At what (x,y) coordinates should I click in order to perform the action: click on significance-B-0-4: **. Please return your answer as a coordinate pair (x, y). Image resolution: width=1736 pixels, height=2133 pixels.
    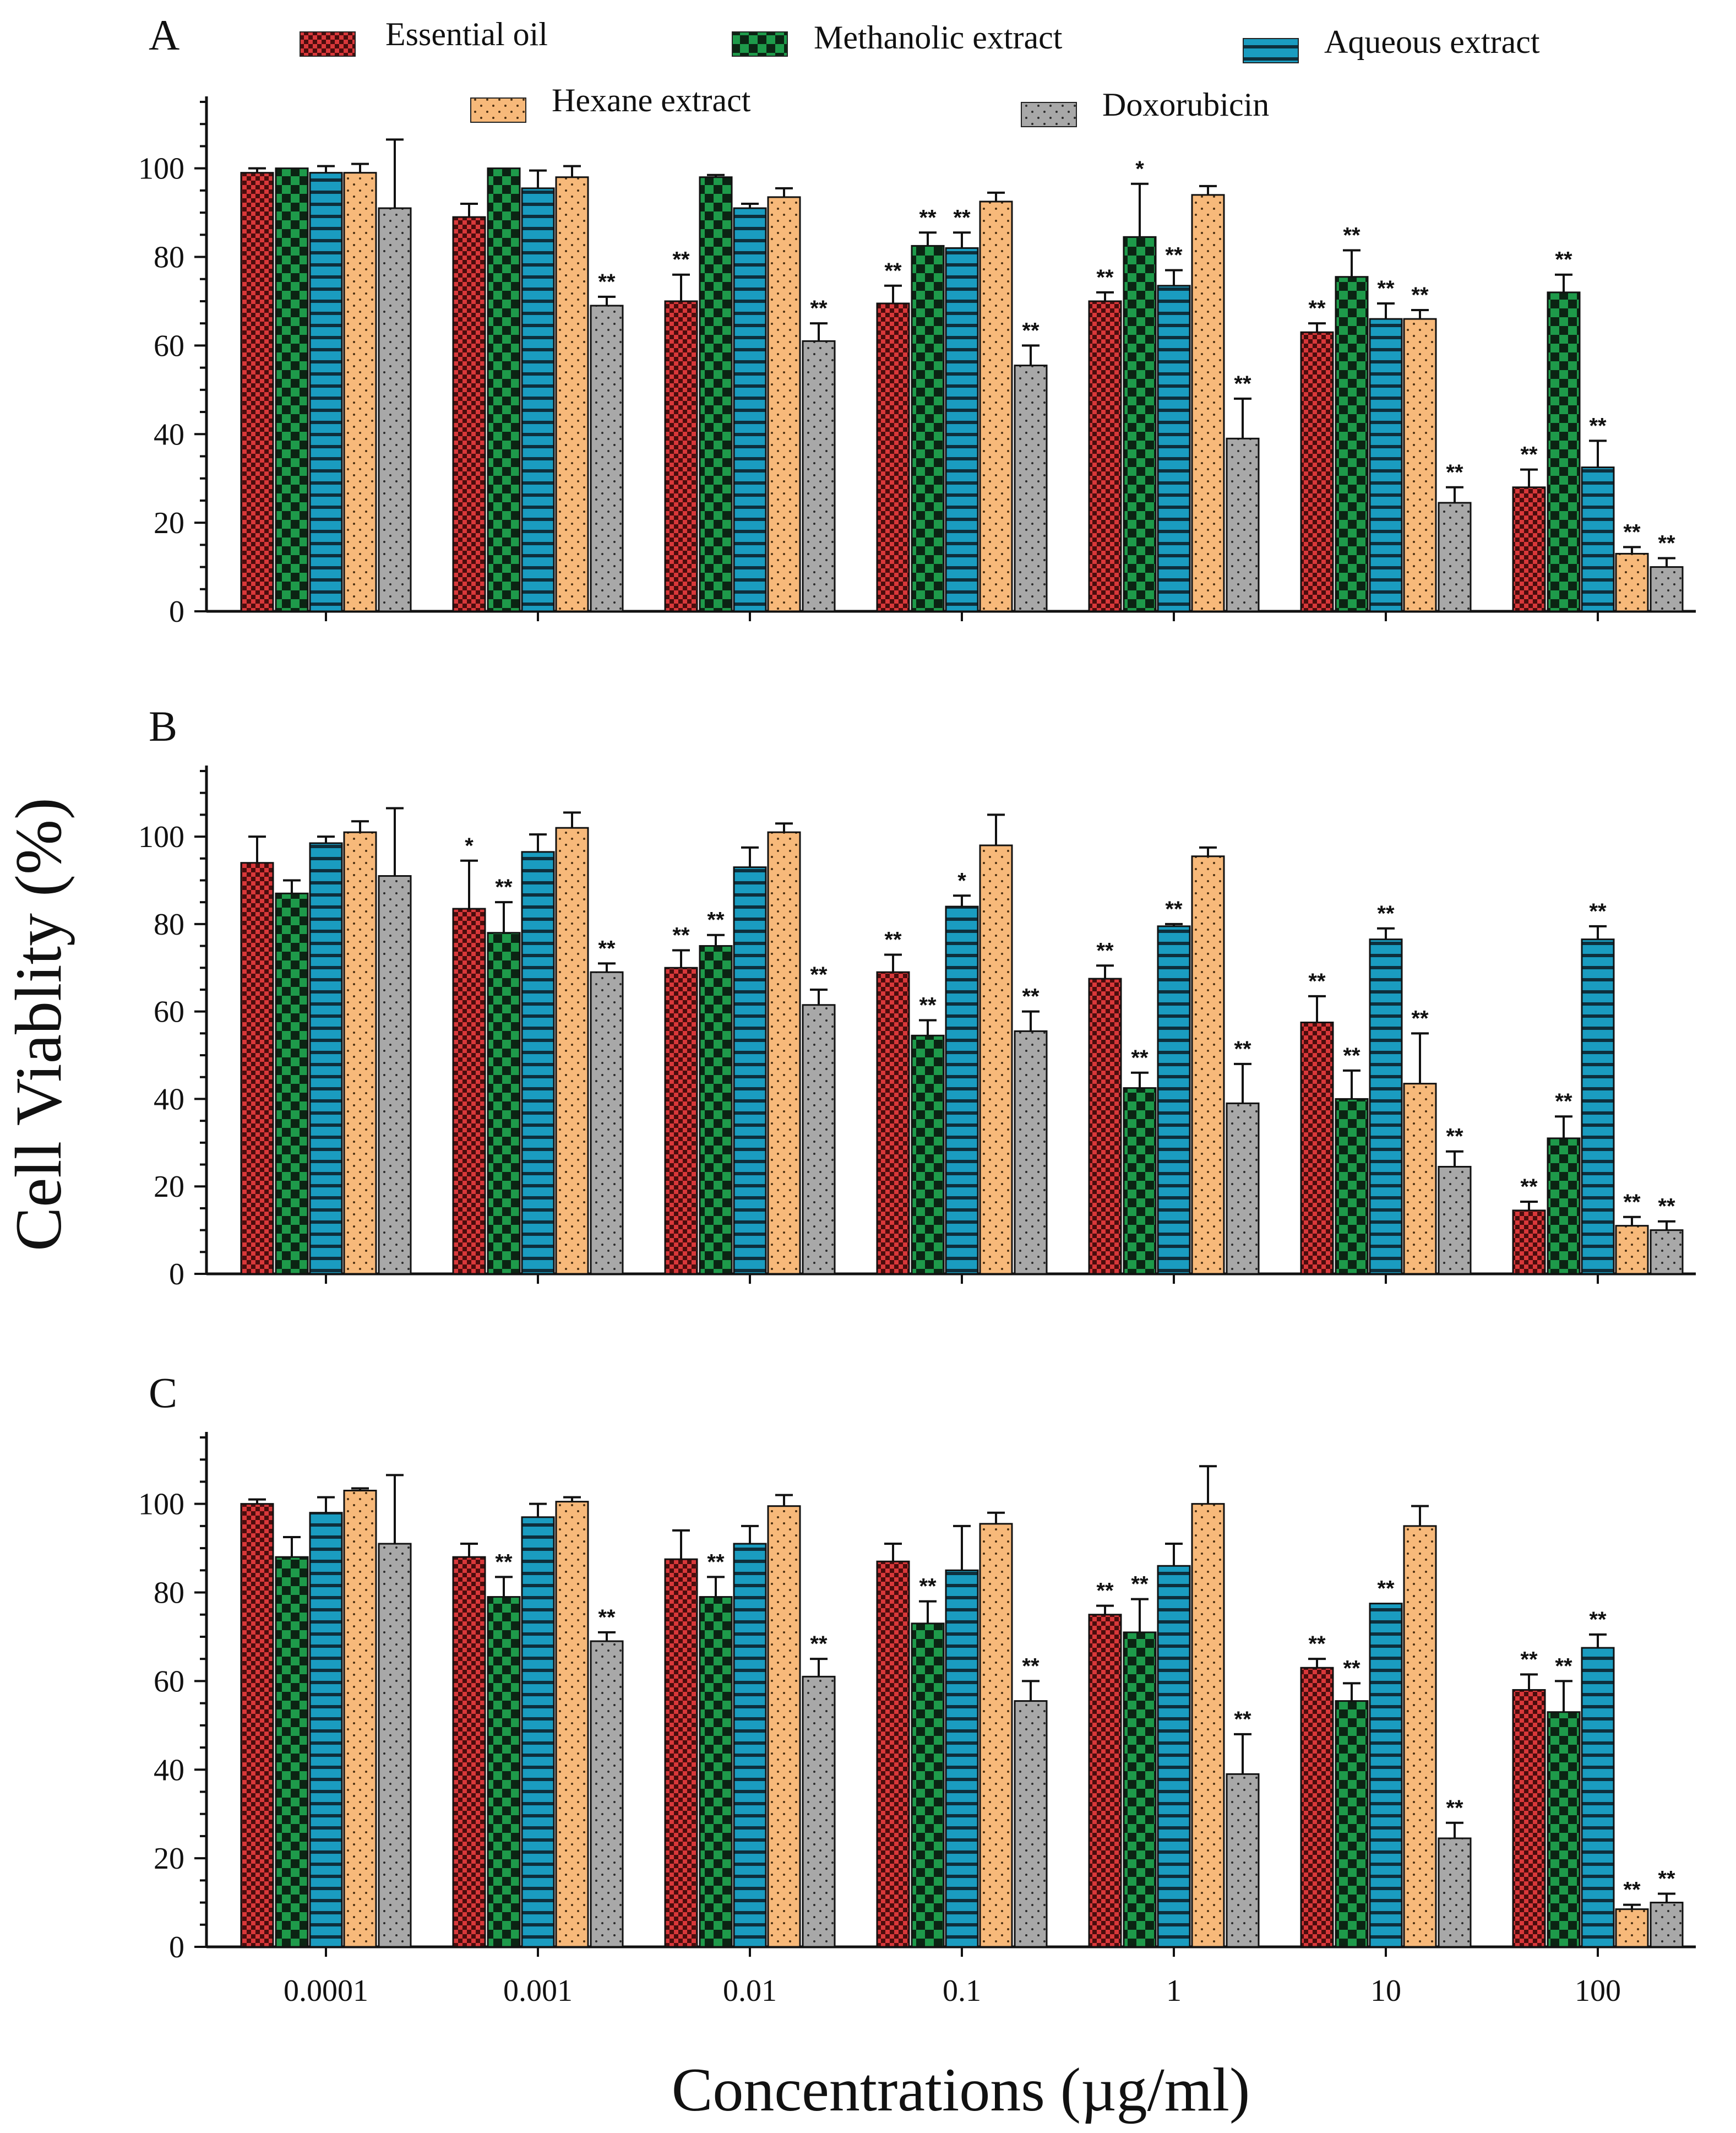
    Looking at the image, I should click on (1105, 951).